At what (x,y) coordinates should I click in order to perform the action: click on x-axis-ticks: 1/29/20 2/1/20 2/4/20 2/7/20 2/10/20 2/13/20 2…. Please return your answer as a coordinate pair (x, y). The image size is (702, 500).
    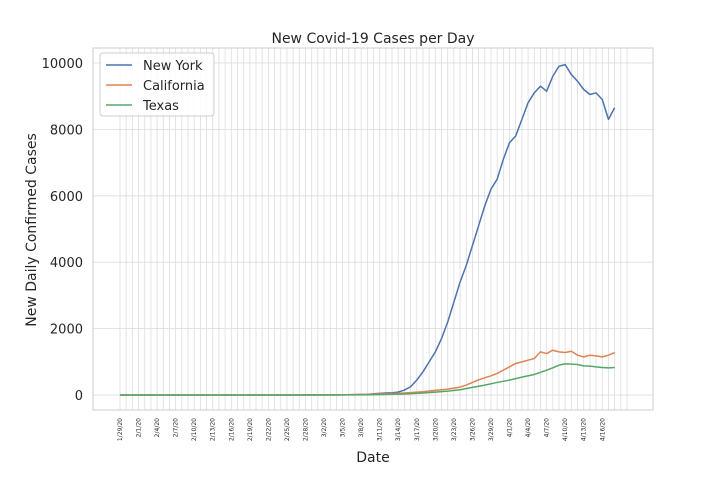
    Looking at the image, I should click on (361, 429).